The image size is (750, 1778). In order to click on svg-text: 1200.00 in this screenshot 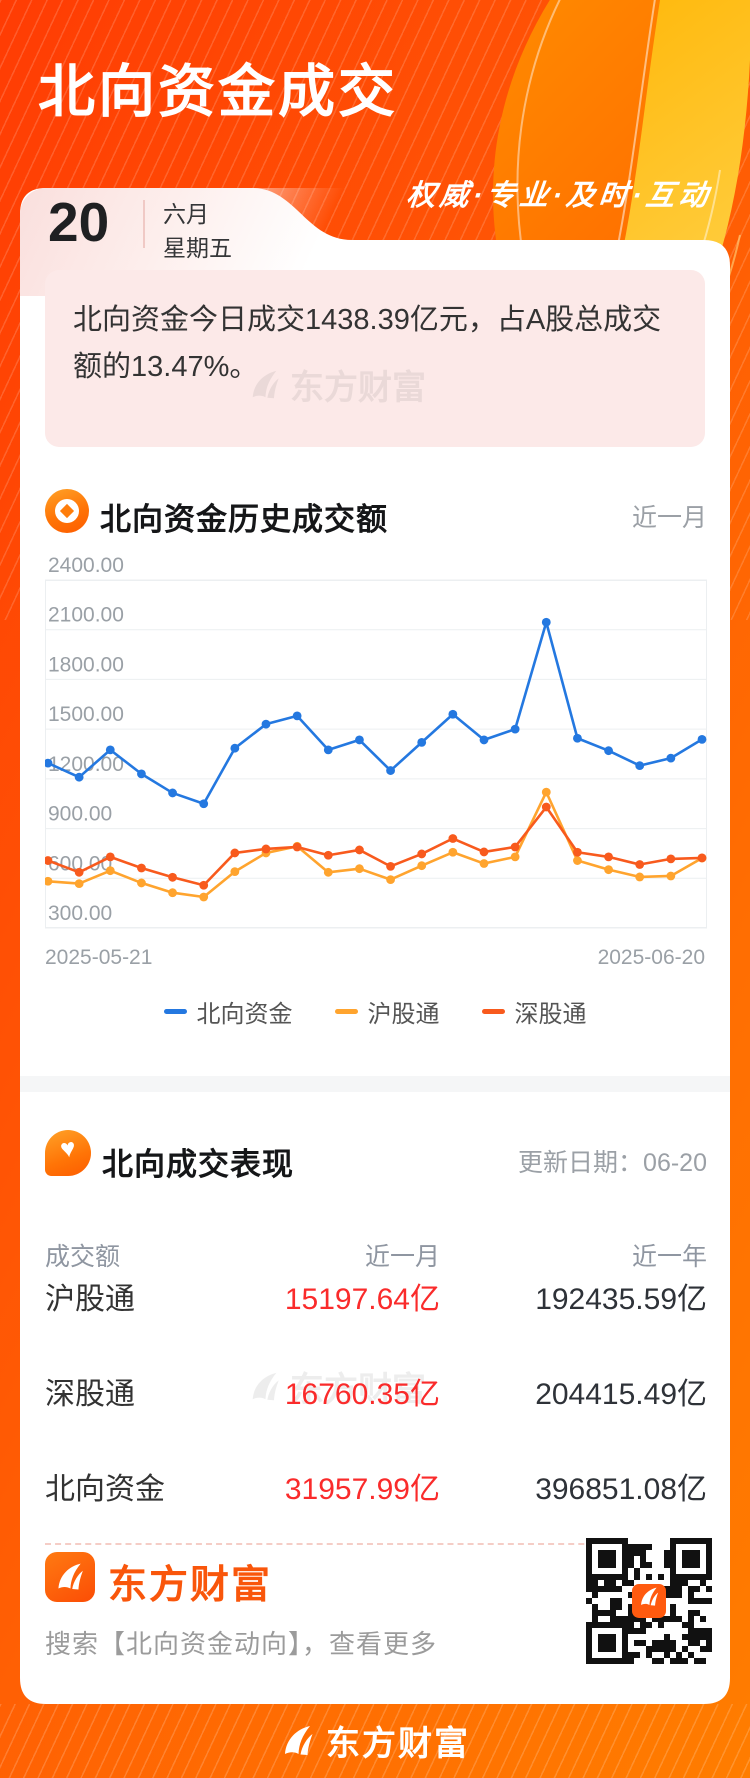, I will do `click(86, 764)`.